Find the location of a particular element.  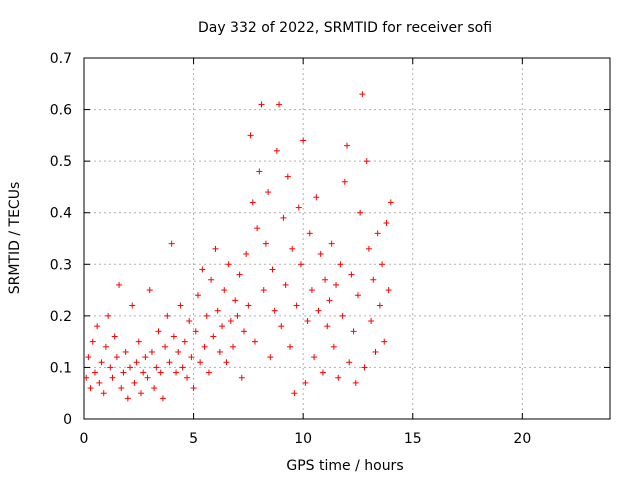

y-tick-label: 0.5 is located at coordinates (61, 162).